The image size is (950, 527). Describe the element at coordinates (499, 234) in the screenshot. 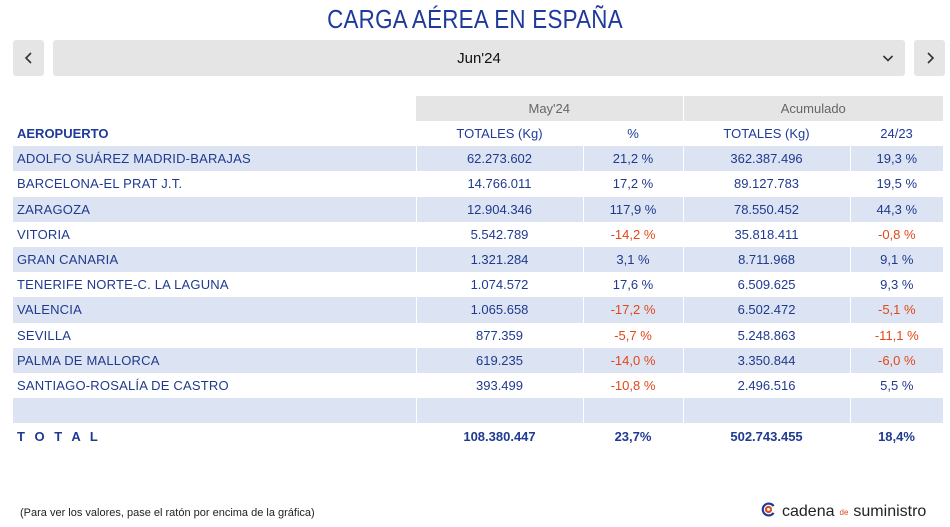

I see `may-total: 5.542.789` at that location.